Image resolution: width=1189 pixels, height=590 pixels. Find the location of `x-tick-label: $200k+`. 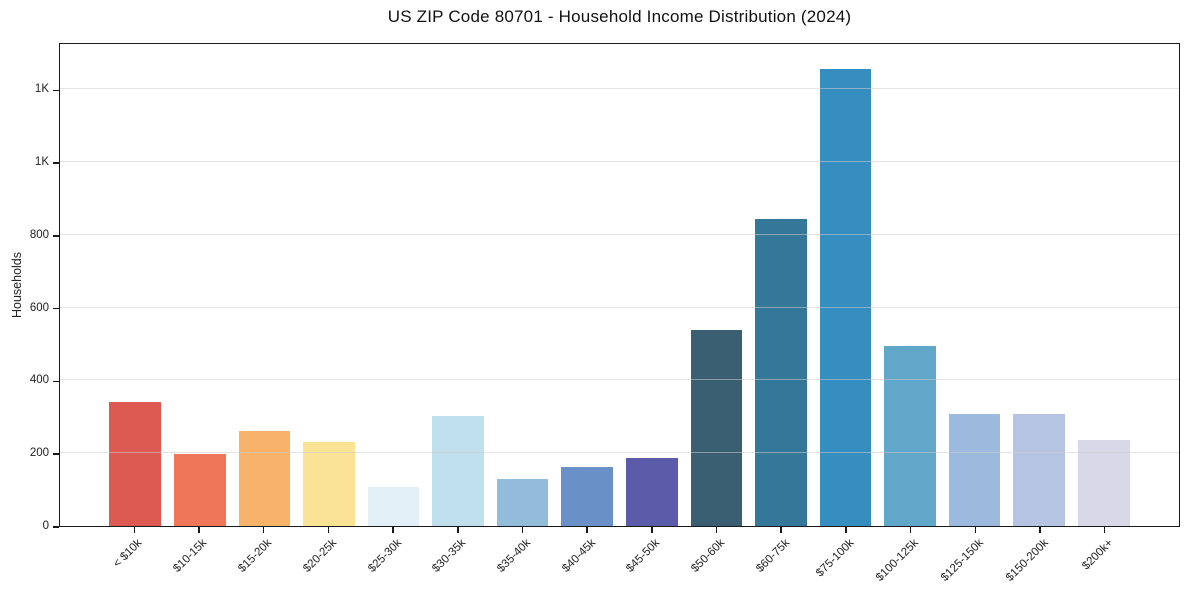

x-tick-label: $200k+ is located at coordinates (1097, 555).